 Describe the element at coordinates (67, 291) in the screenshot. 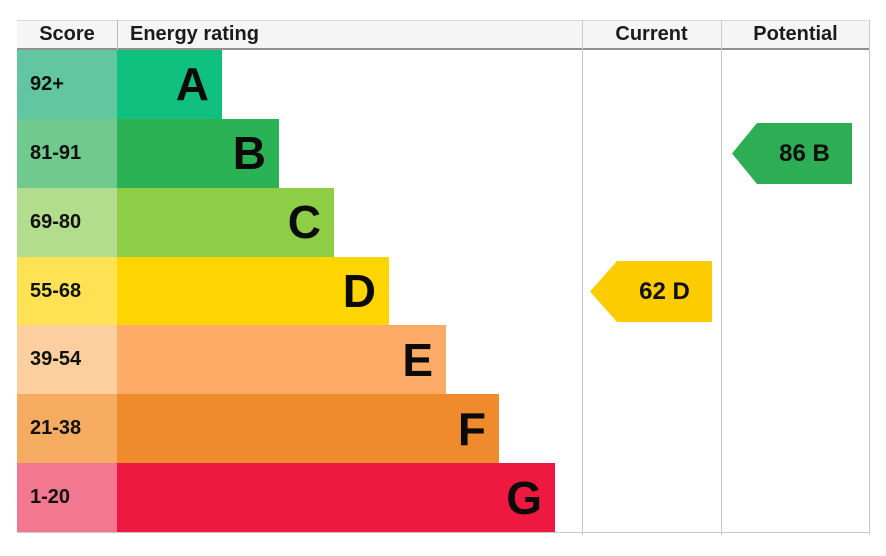

I see `score-range-label: 55-68` at that location.